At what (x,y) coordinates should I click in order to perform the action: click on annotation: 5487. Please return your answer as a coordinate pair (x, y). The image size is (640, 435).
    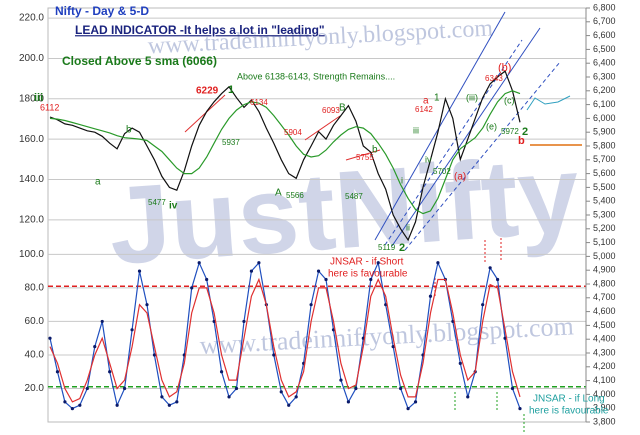
    Looking at the image, I should click on (354, 196).